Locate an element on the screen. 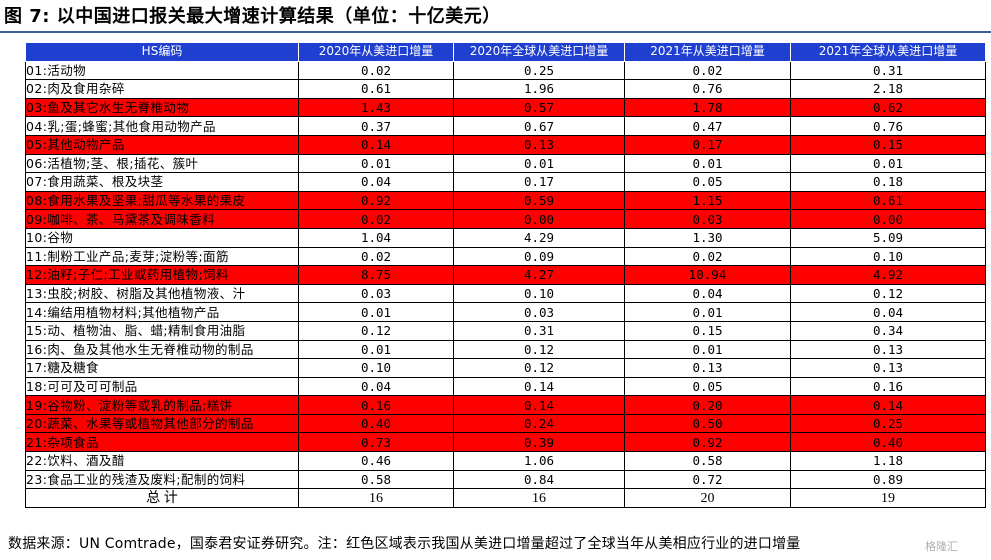  hs-category-cell: 22:饮料、酒及醋 is located at coordinates (162, 461).